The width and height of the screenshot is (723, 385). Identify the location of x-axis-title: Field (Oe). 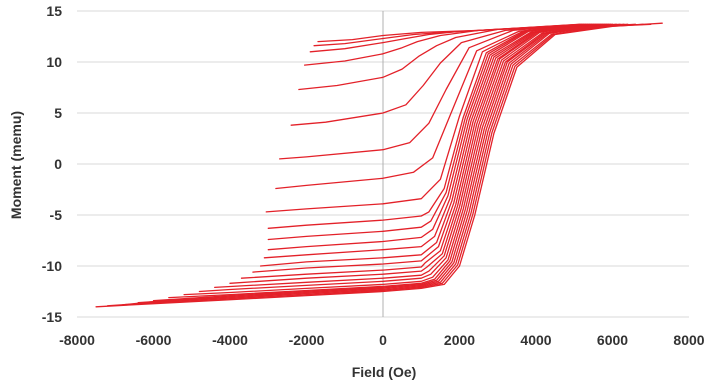
(384, 372).